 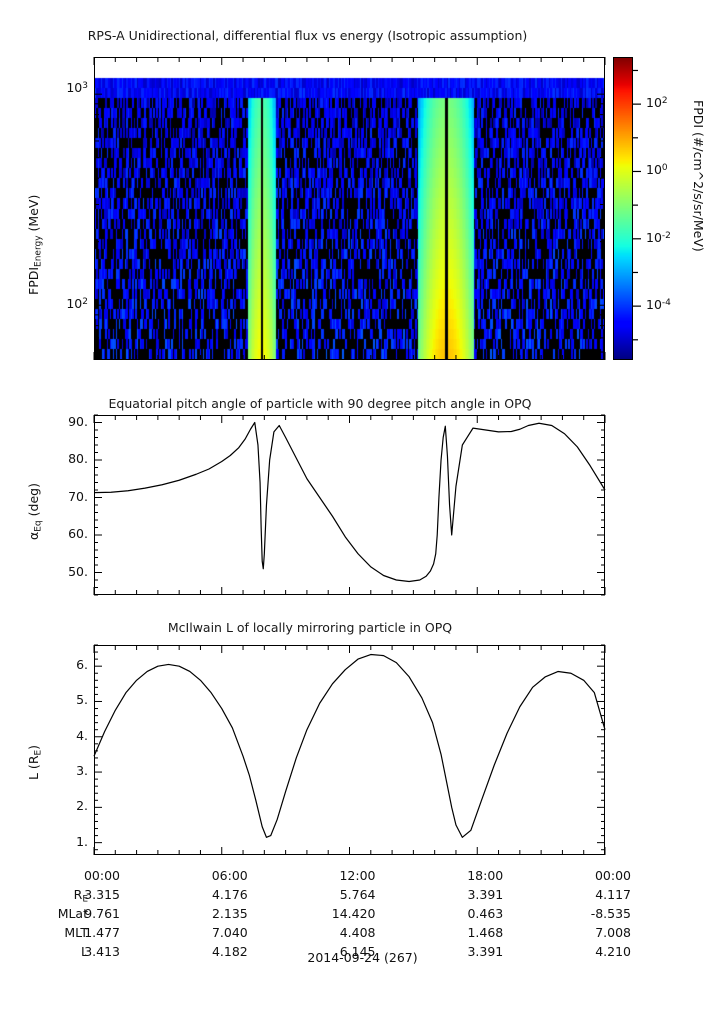 What do you see at coordinates (229, 894) in the screenshot?
I see `table-cell: 4.176` at bounding box center [229, 894].